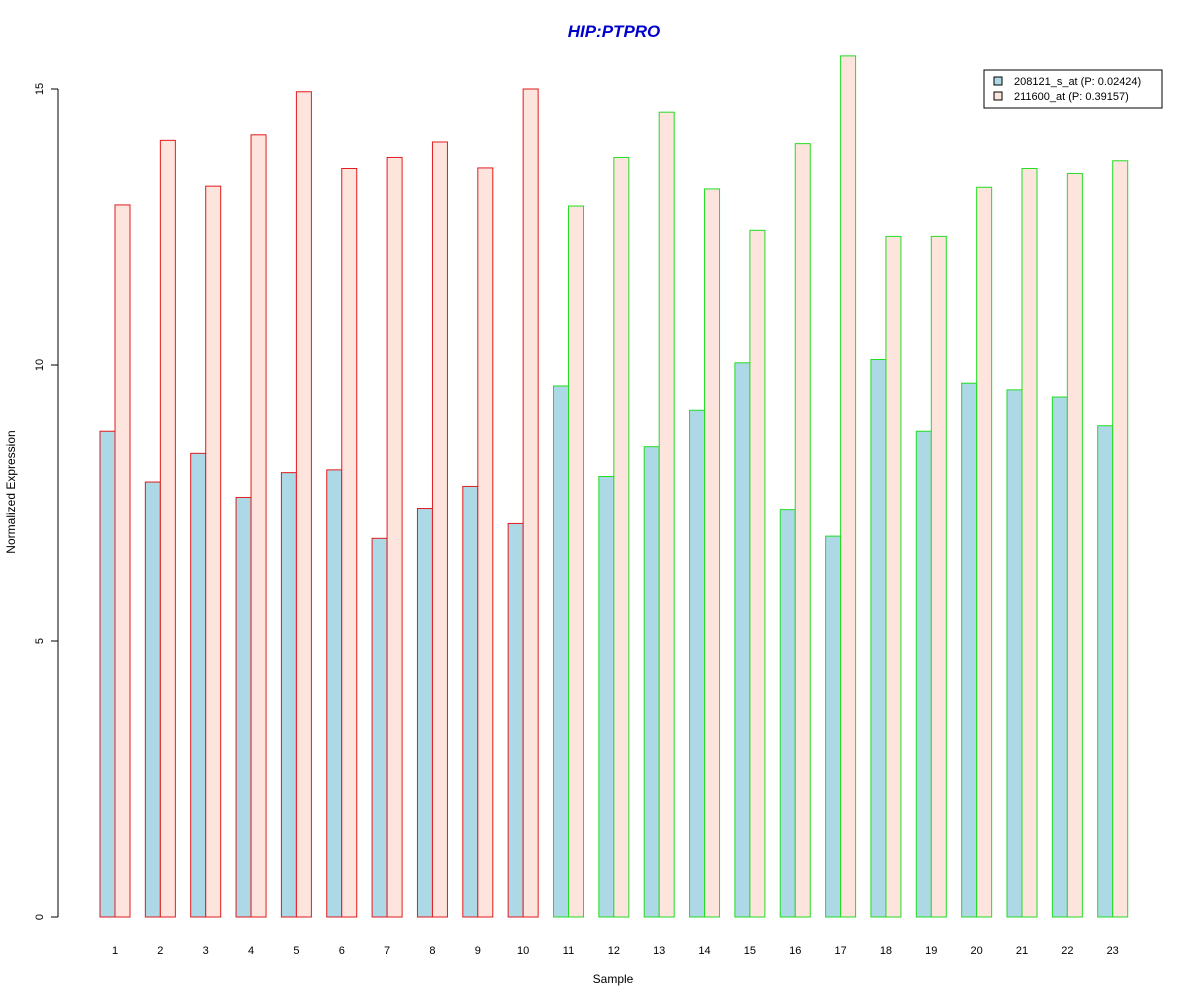 This screenshot has width=1200, height=1000. What do you see at coordinates (750, 951) in the screenshot?
I see `x-tick-label: 15` at bounding box center [750, 951].